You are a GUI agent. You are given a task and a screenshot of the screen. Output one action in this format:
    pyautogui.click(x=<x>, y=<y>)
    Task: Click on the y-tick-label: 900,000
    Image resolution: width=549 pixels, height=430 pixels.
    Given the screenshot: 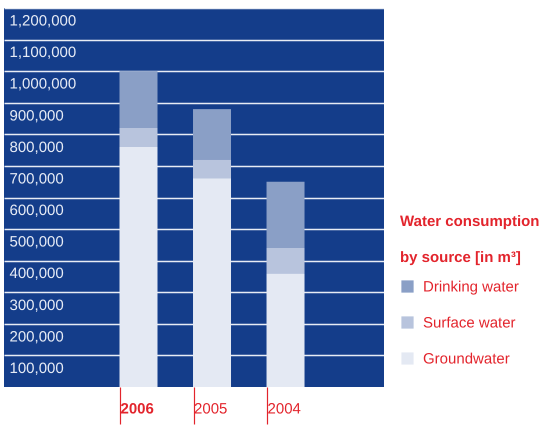 What is the action you would take?
    pyautogui.click(x=37, y=115)
    